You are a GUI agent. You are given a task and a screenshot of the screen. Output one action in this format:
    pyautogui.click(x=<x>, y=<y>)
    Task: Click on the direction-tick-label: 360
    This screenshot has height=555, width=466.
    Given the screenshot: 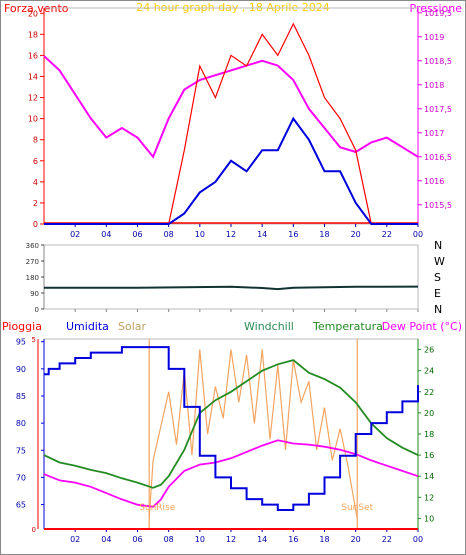 What is the action you would take?
    pyautogui.click(x=32, y=246)
    